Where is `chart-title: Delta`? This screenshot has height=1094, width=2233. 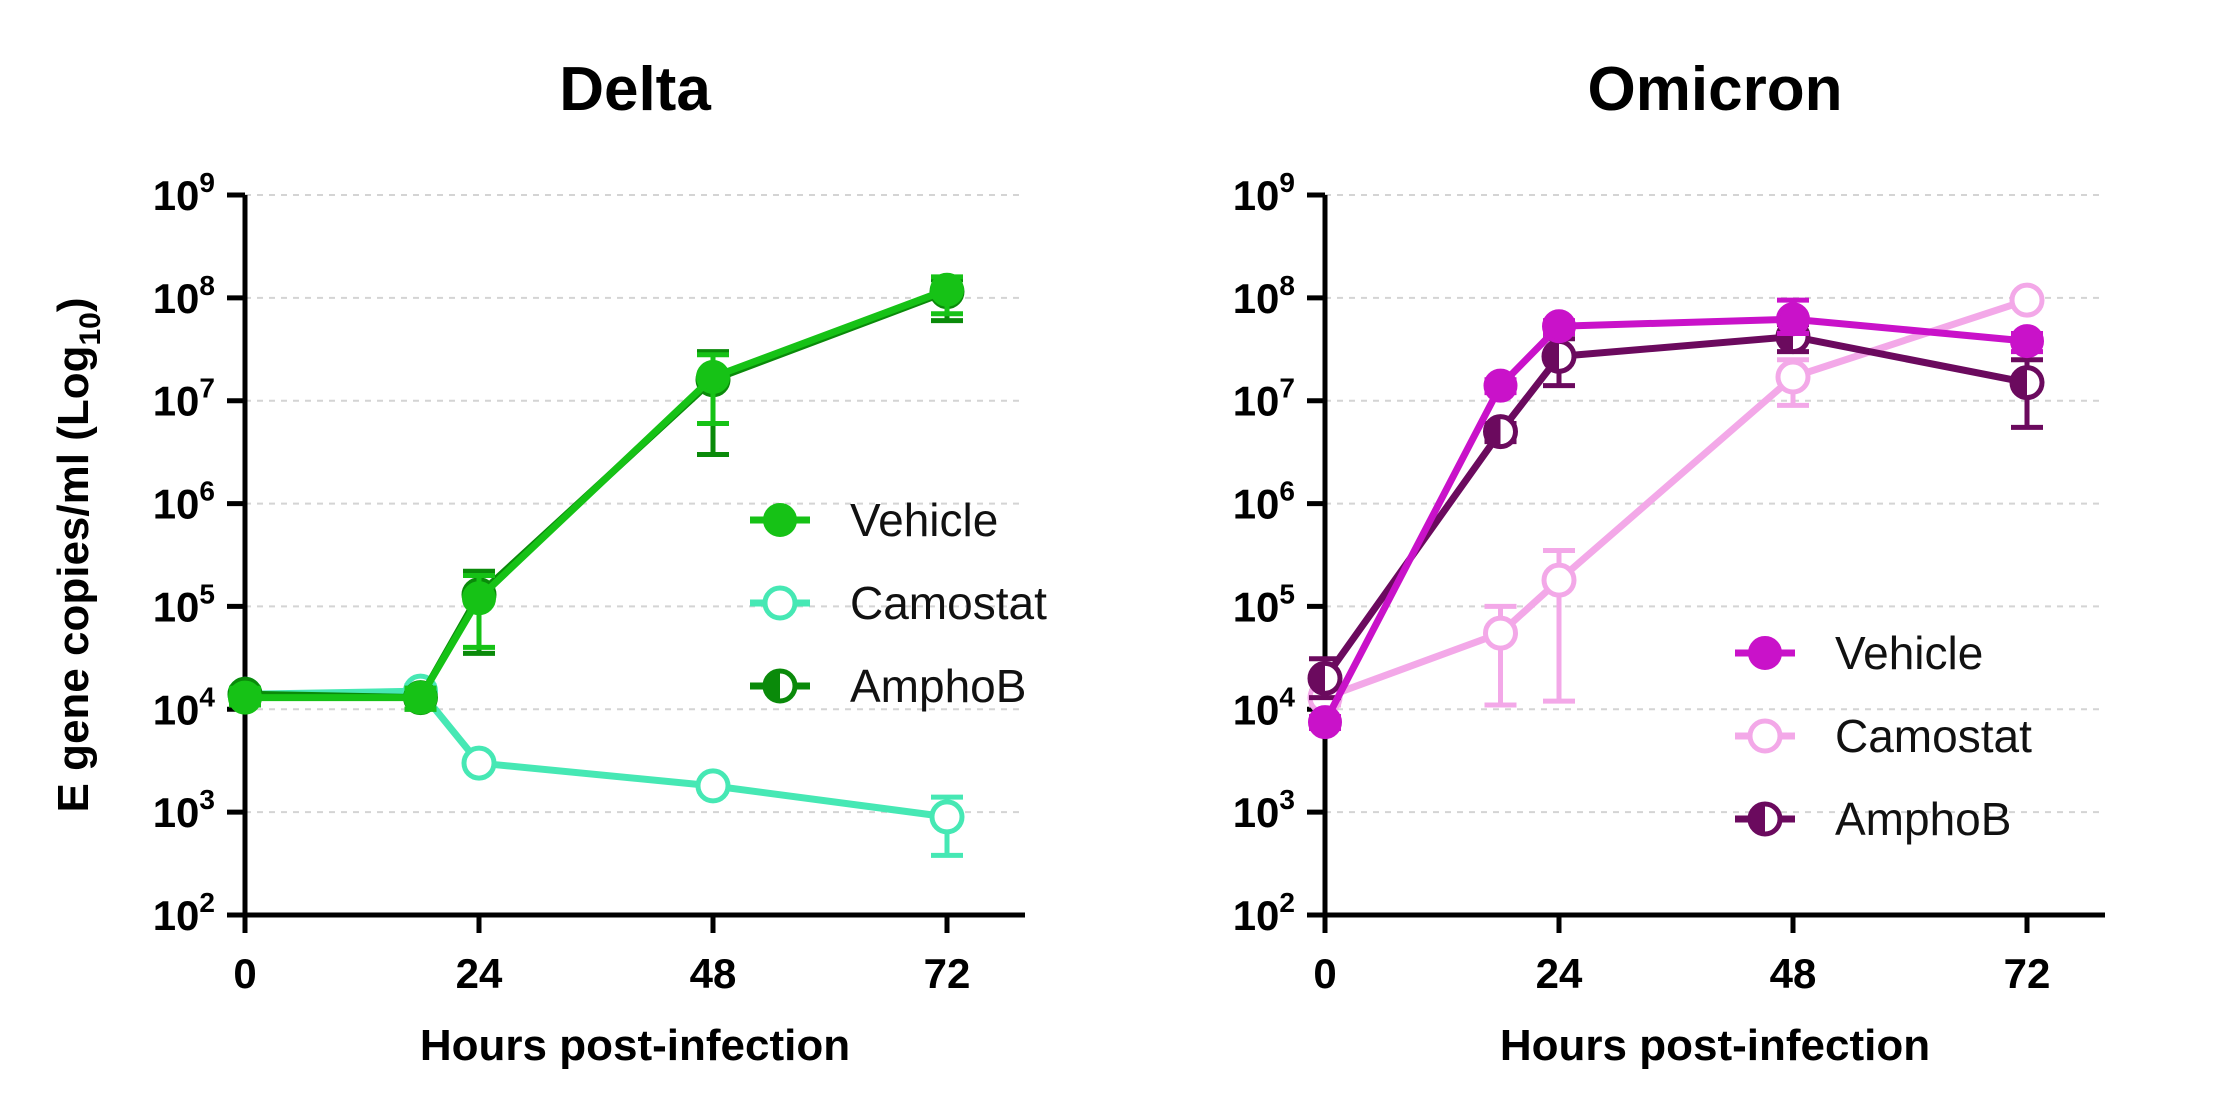
chart-title: Delta is located at coordinates (635, 89).